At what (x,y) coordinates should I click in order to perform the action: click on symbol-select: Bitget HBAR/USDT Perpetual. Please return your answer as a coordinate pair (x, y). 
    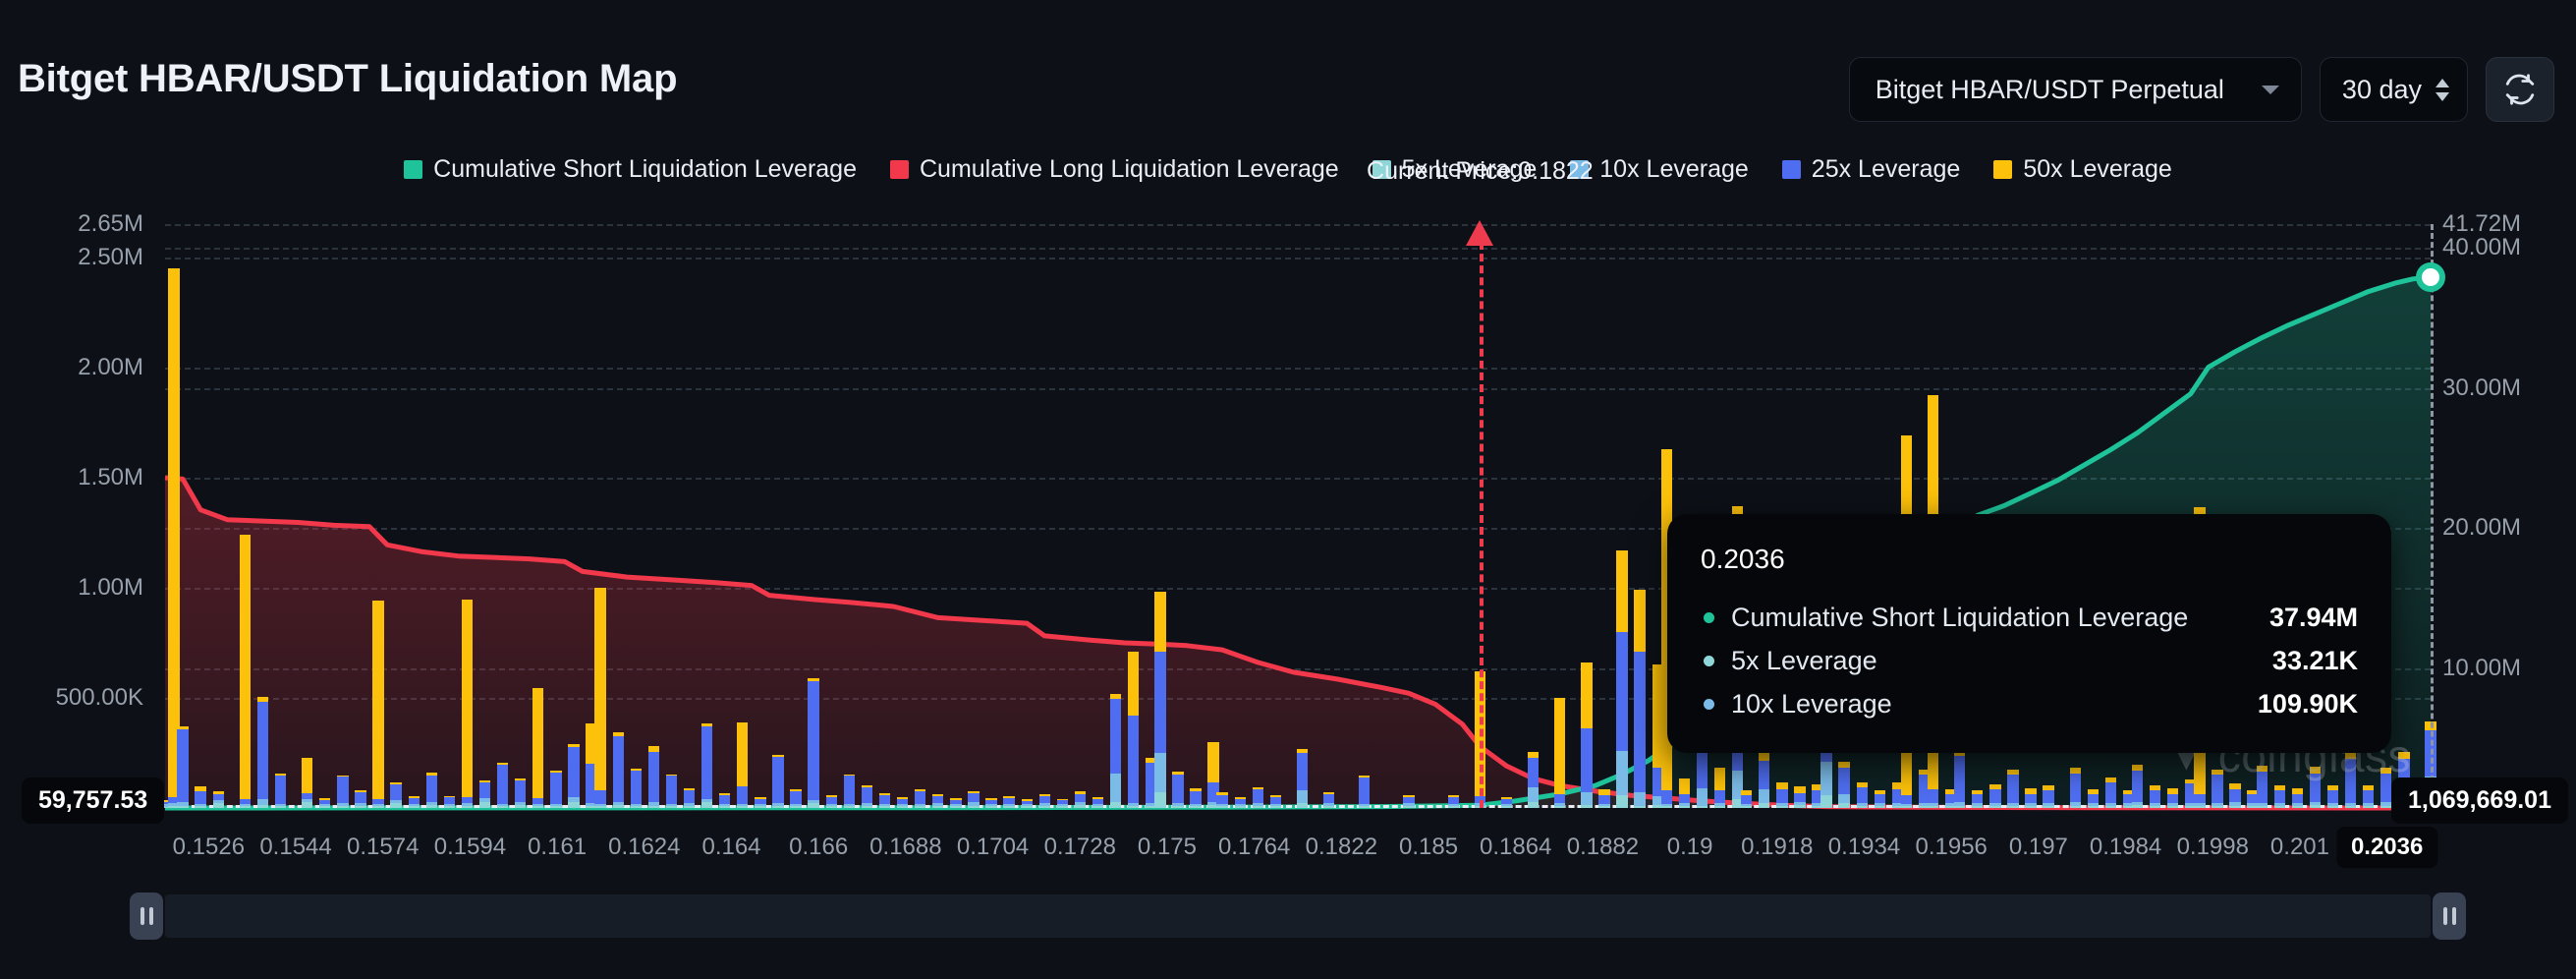
    Looking at the image, I should click on (2075, 89).